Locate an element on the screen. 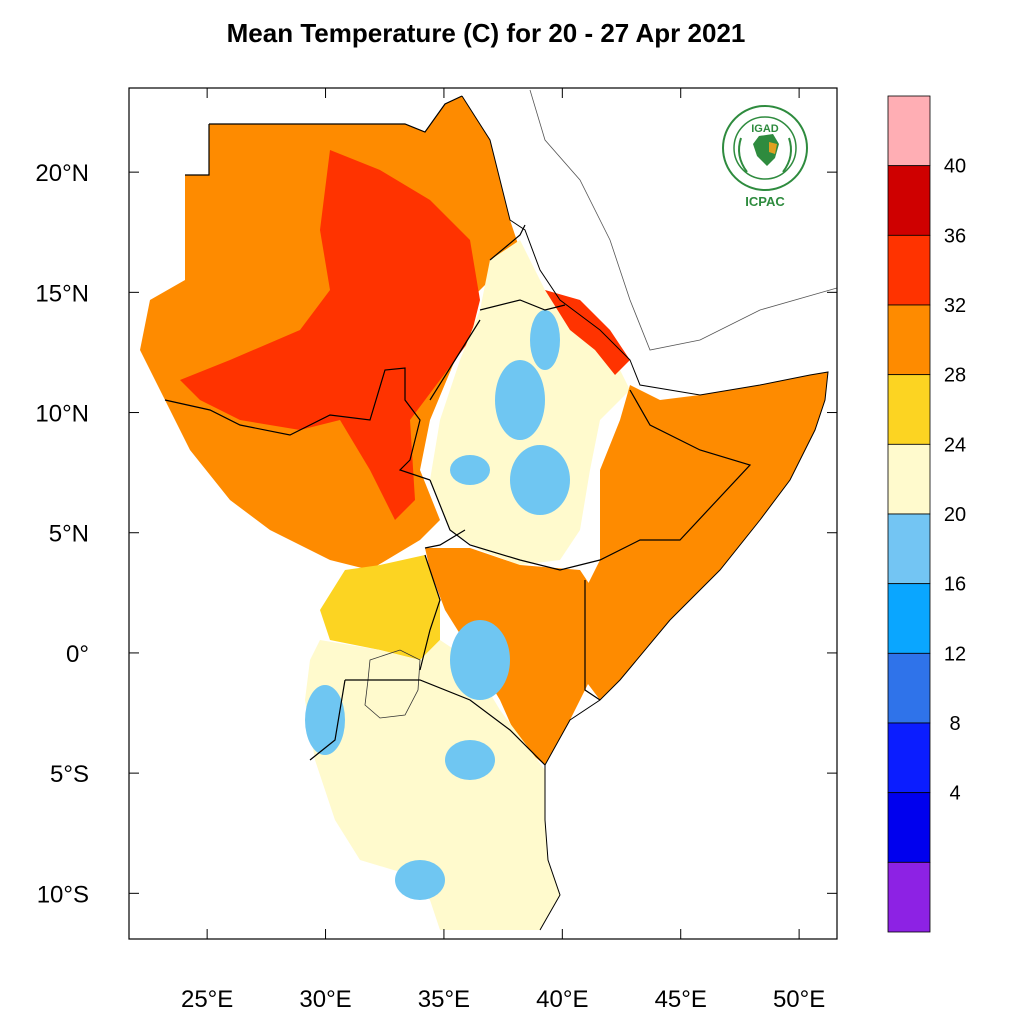 This screenshot has width=1024, height=1024. lon-tick-label: 30°E is located at coordinates (325, 999).